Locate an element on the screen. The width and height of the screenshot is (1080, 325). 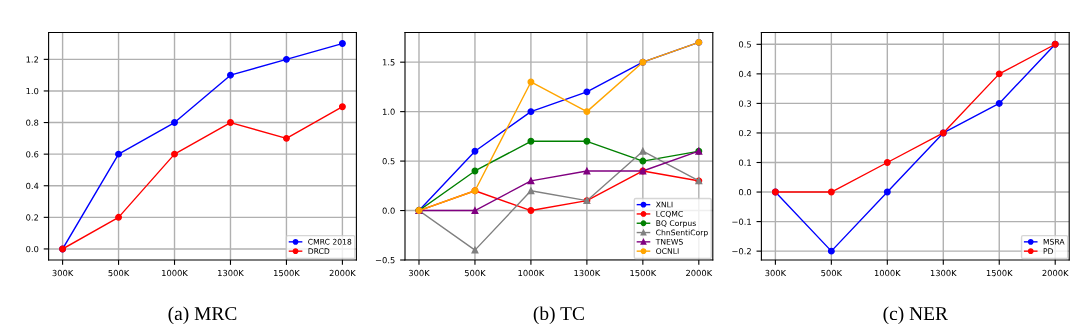
y-tick-label: 0.6 is located at coordinates (32, 154).